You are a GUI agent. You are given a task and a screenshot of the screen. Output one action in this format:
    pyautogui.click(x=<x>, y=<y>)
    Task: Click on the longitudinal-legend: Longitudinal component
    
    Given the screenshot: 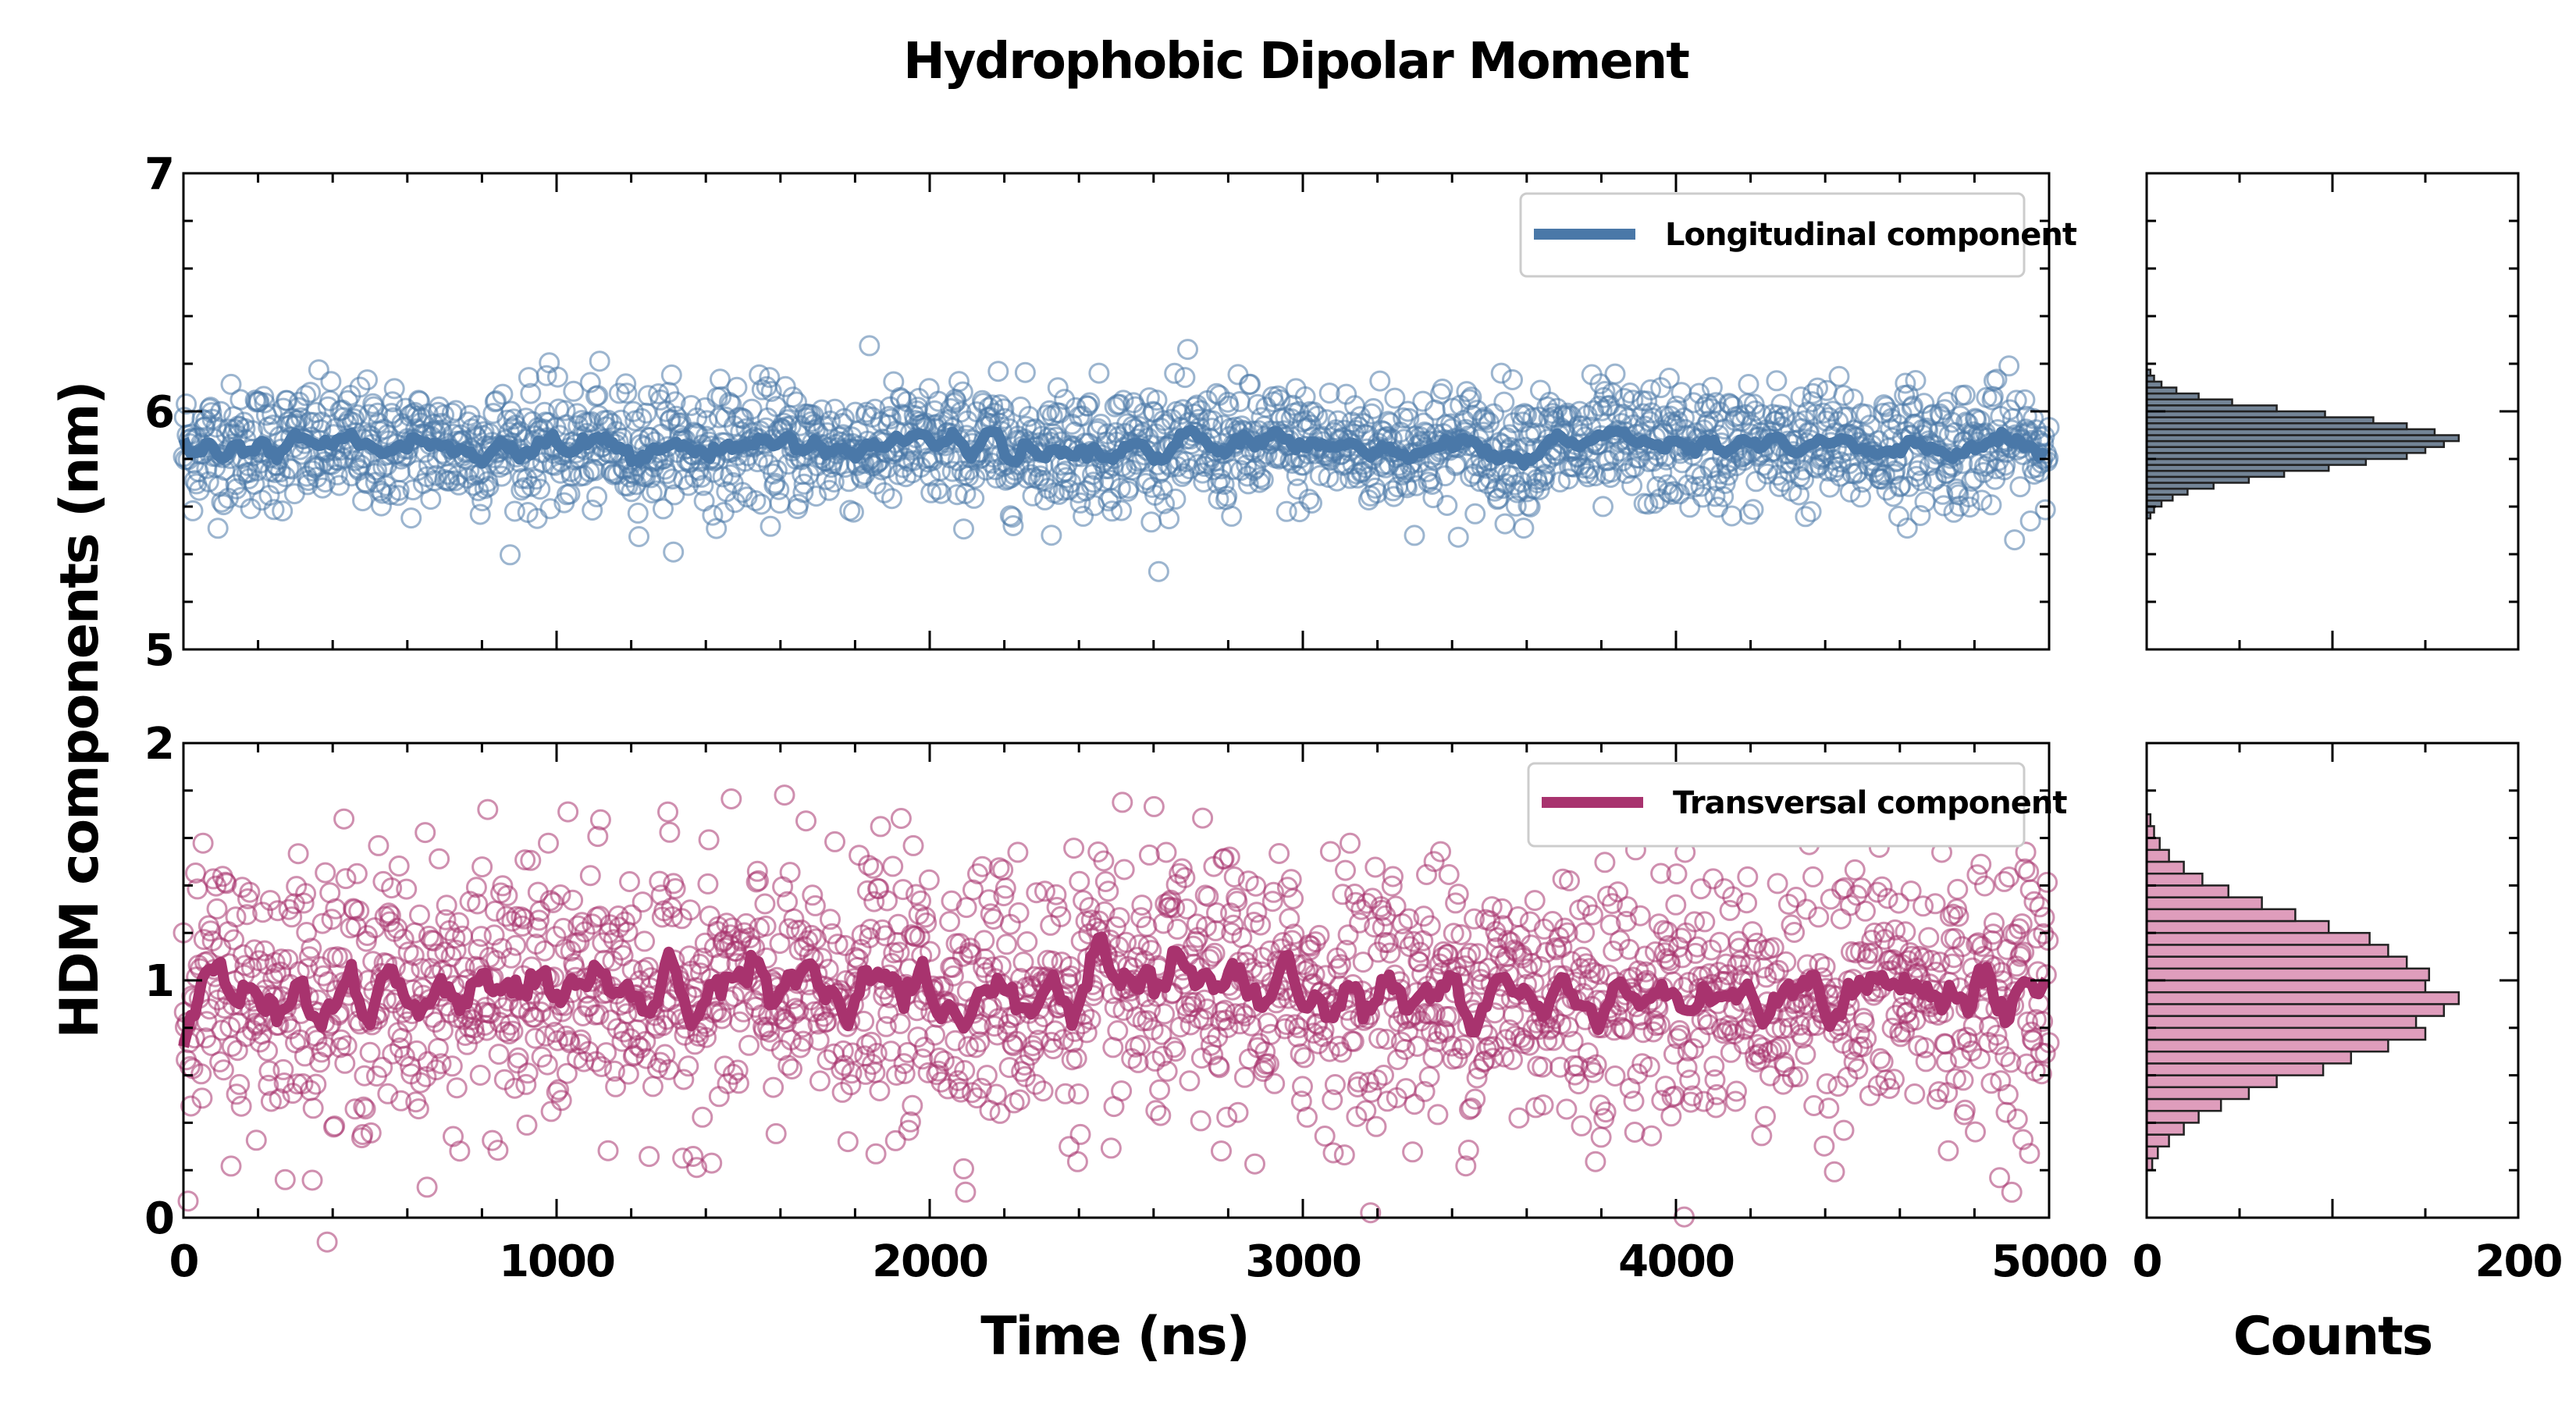 What is the action you would take?
    pyautogui.click(x=1798, y=235)
    